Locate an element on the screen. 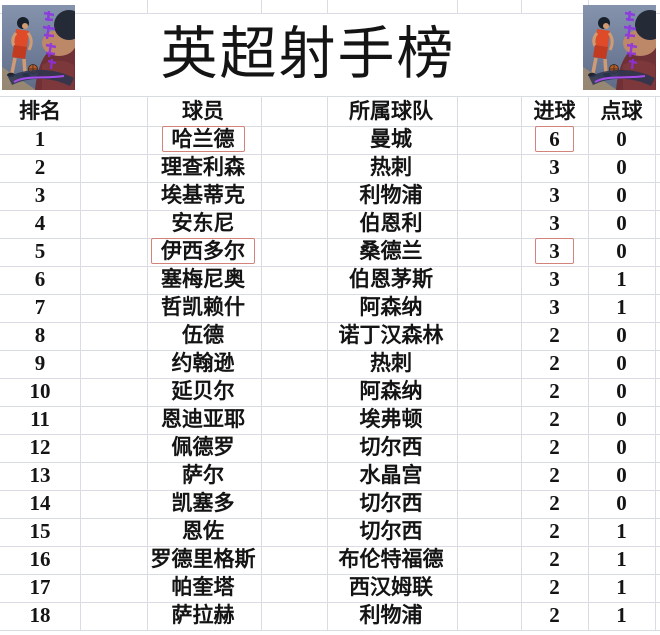 The width and height of the screenshot is (660, 635). gridline-vertical is located at coordinates (147, 6).